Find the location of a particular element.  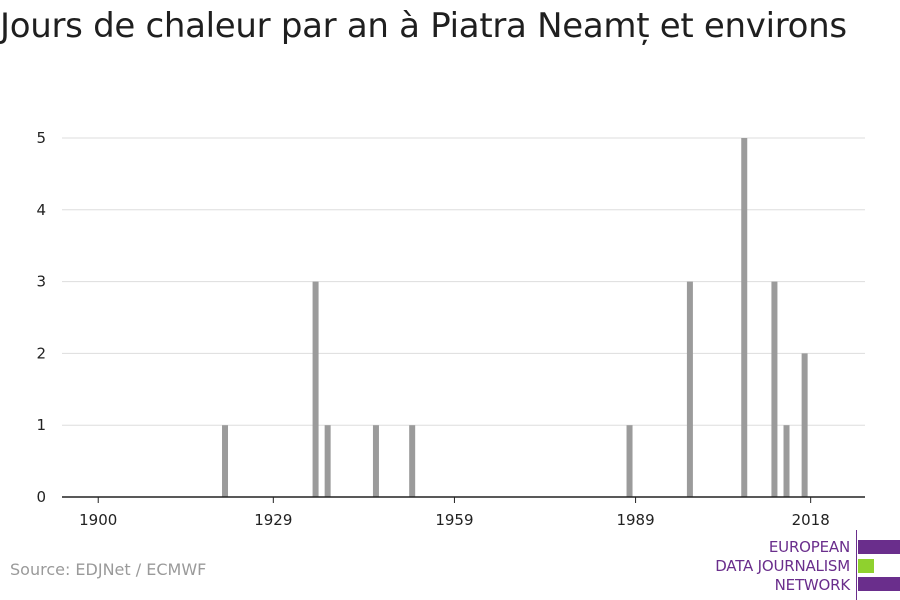

y-tick-label: 0 is located at coordinates (41, 497).